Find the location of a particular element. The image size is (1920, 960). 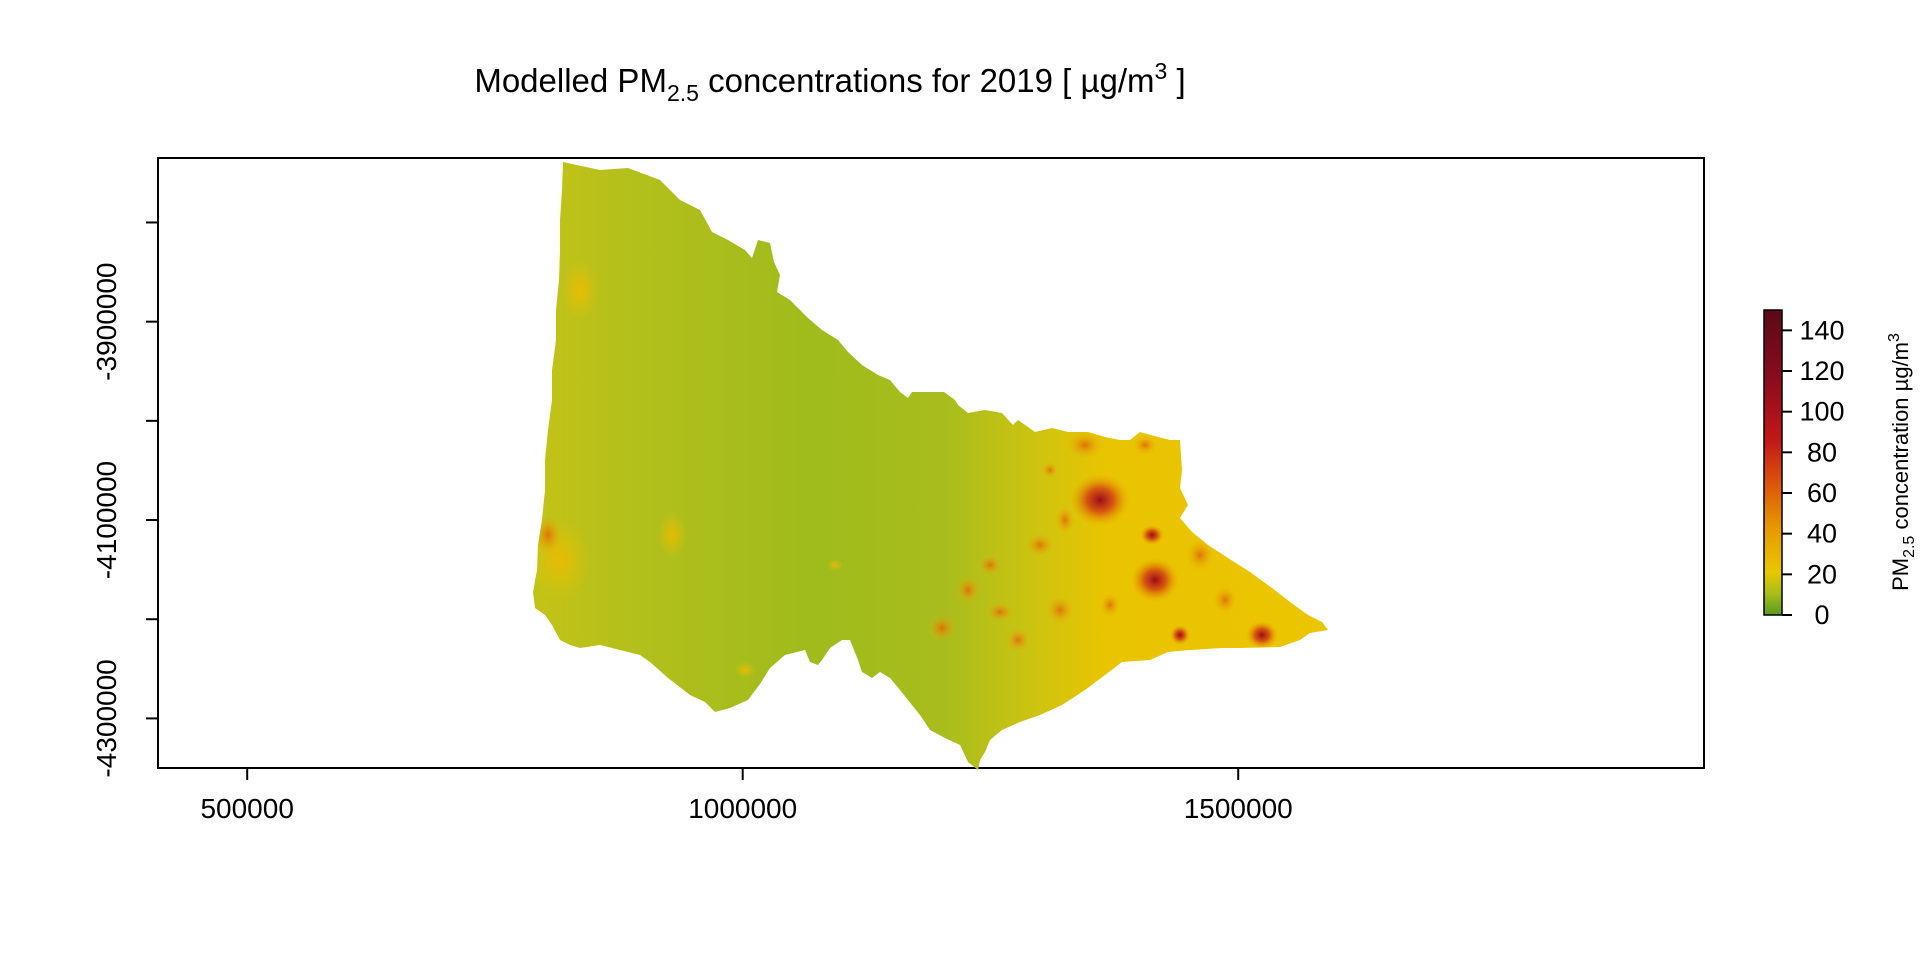

legend-tick-label: 0 is located at coordinates (1821, 615).